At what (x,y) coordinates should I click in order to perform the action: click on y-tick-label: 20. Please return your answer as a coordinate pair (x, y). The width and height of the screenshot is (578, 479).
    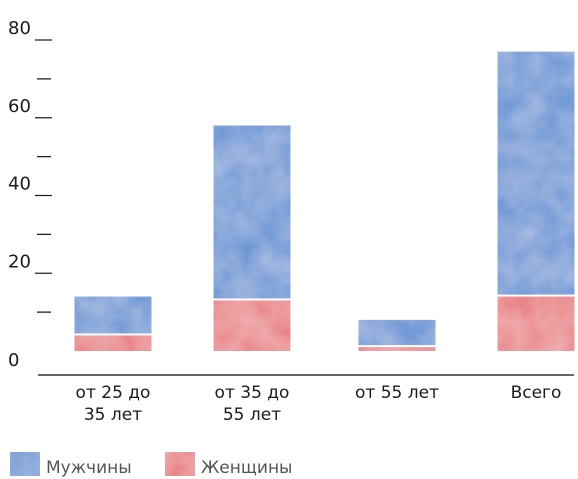
    Looking at the image, I should click on (19, 261).